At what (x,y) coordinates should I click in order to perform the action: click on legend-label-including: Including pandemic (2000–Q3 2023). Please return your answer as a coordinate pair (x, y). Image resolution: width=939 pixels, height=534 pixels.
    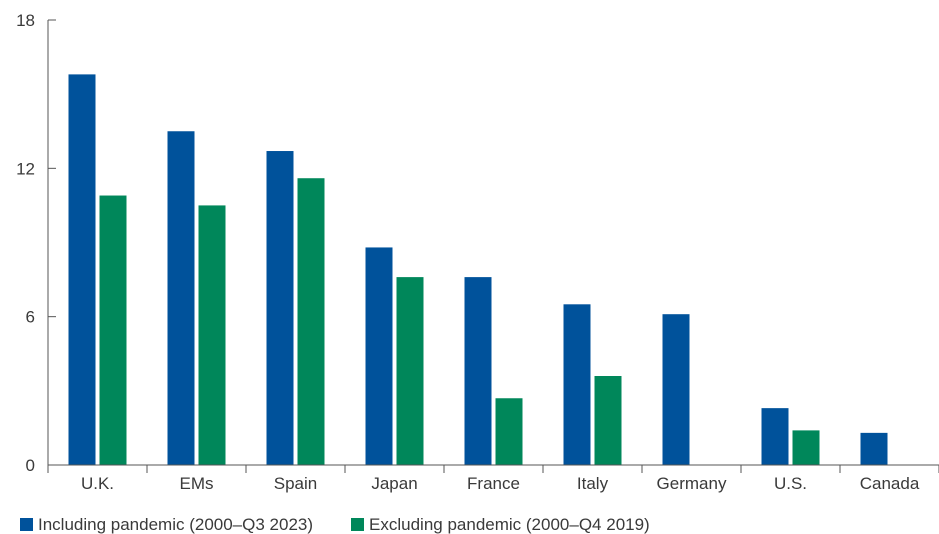
    Looking at the image, I should click on (176, 524).